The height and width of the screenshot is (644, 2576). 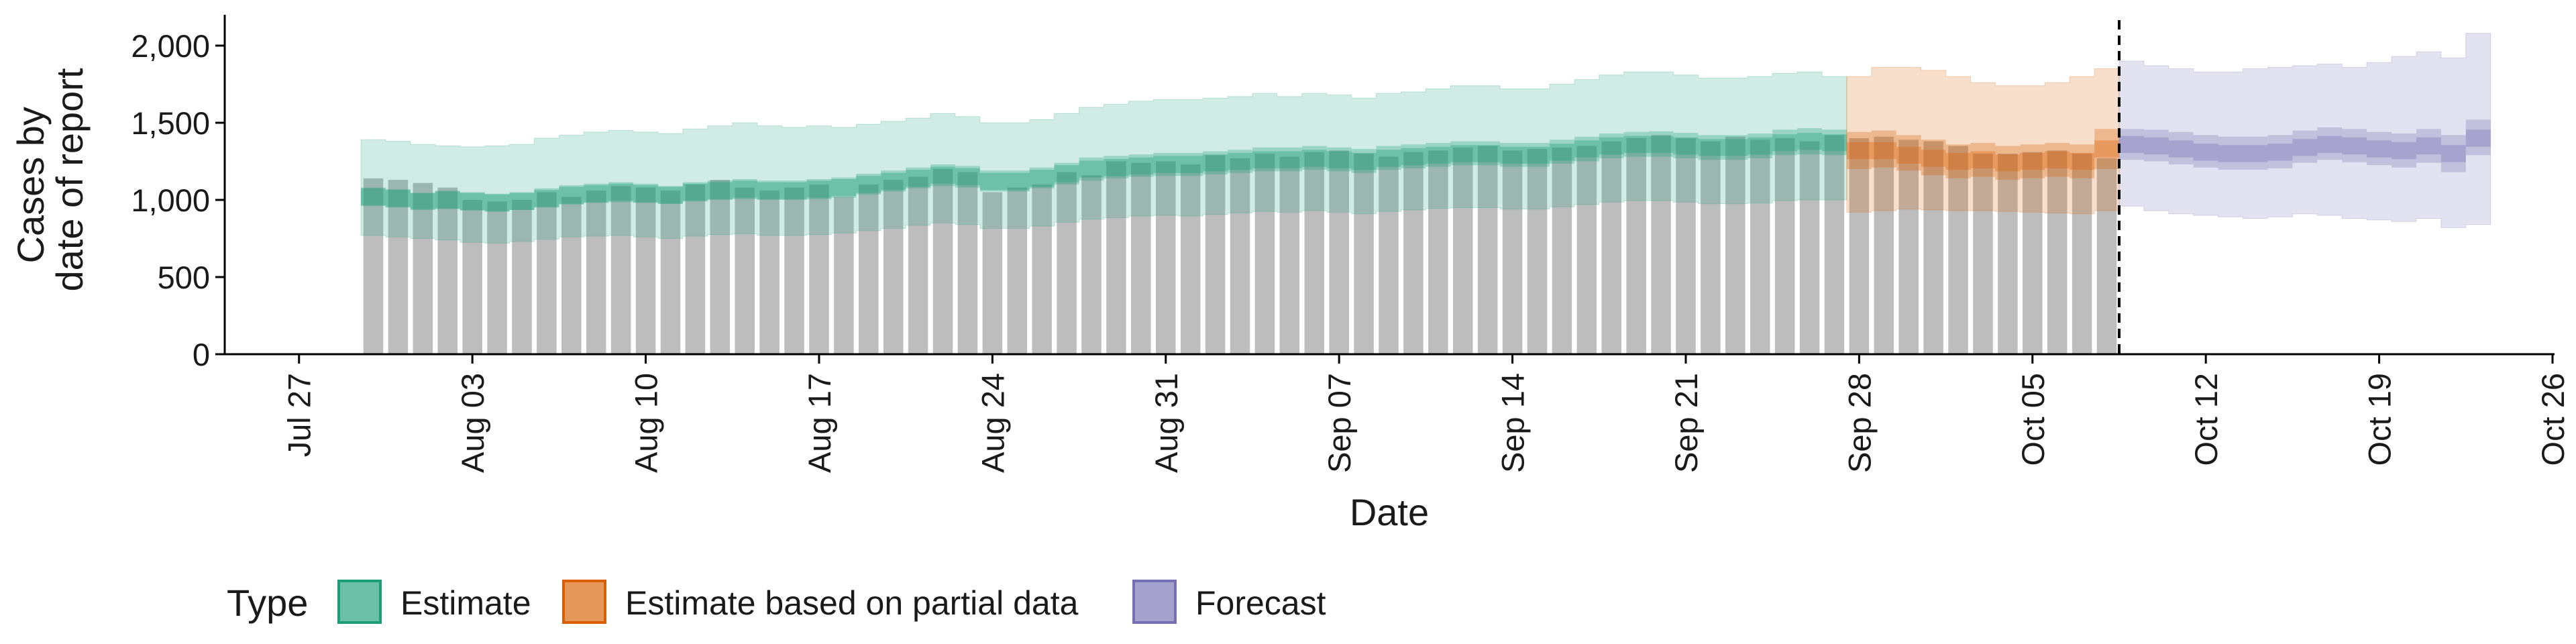 I want to click on x-tick-label: Aug 17, so click(x=819, y=423).